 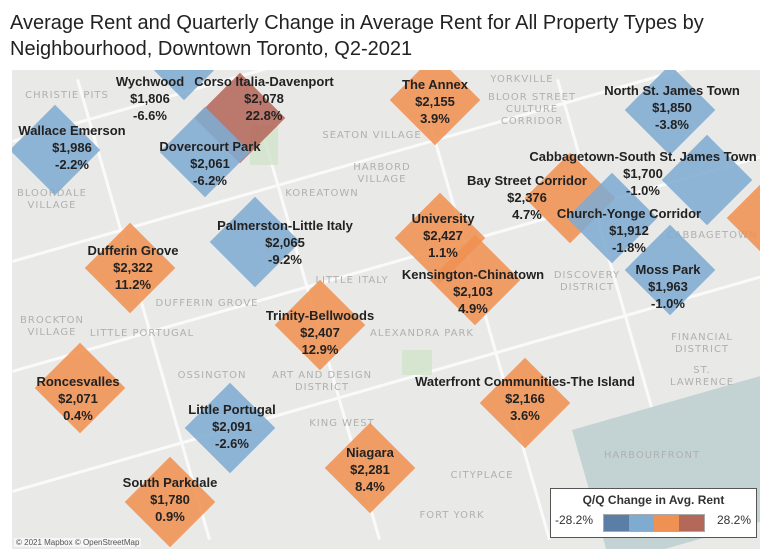 I want to click on neighbourhood-change: 22.8%, so click(x=264, y=115).